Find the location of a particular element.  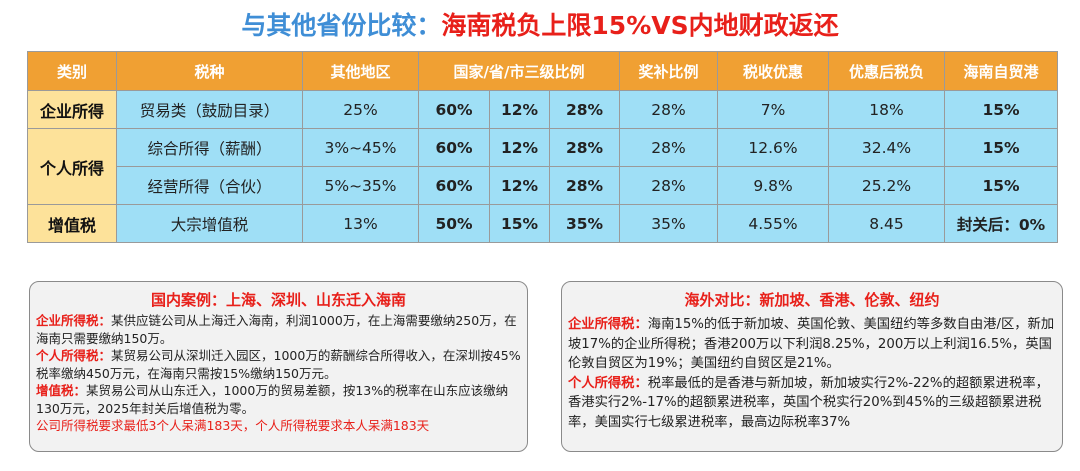

header-tax-preference: 税收优惠 is located at coordinates (773, 71).